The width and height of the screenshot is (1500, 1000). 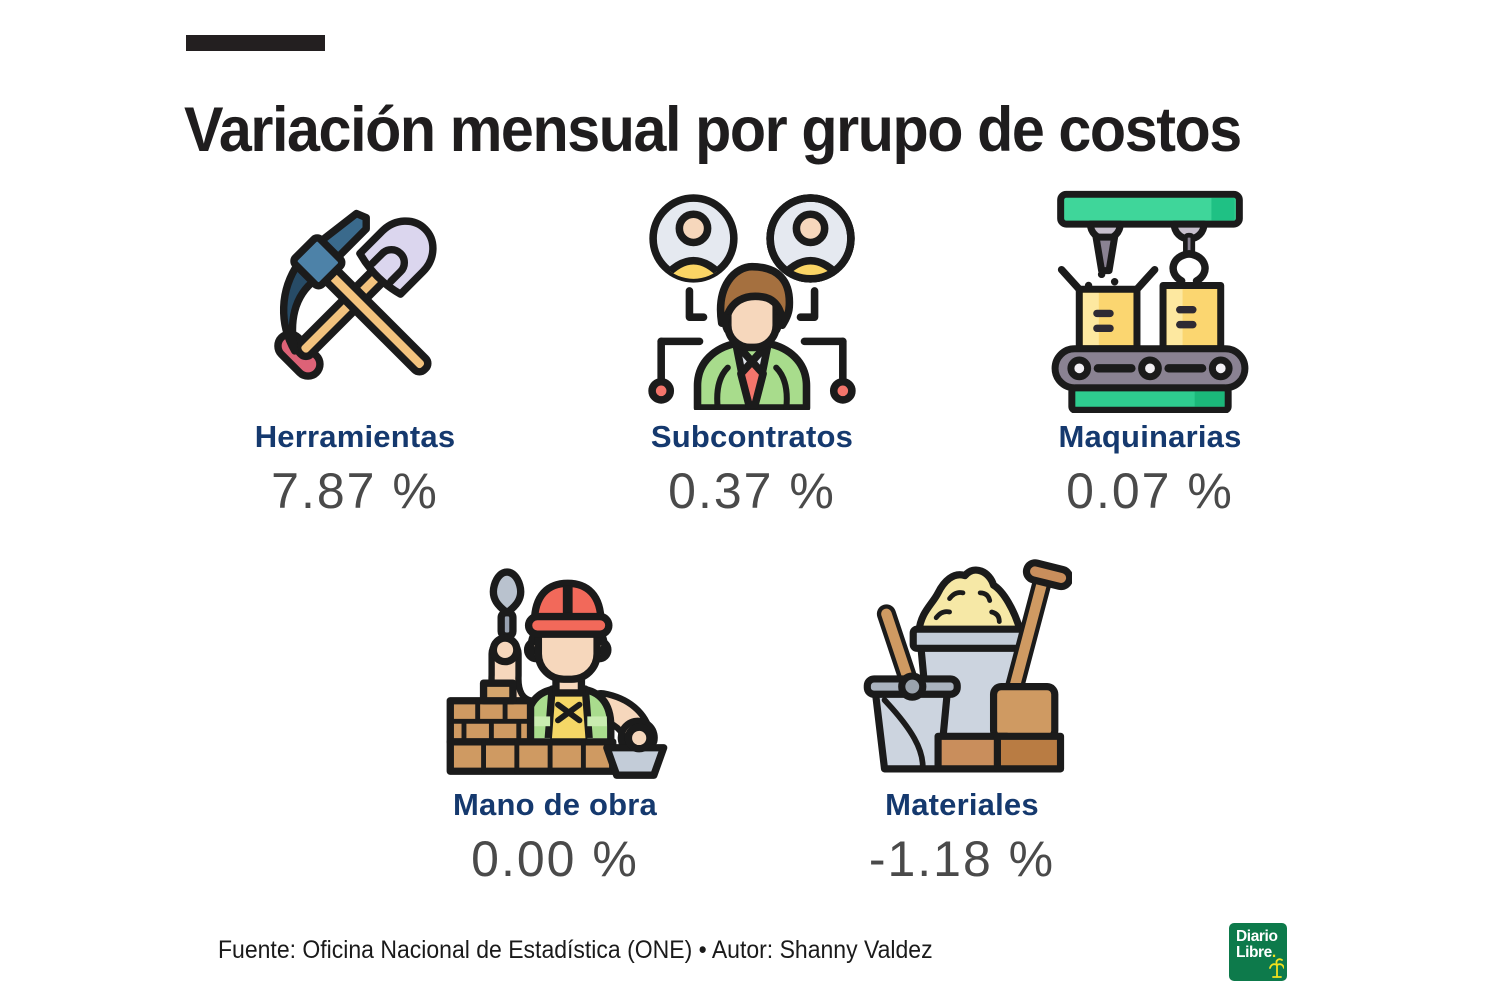 What do you see at coordinates (1150, 491) in the screenshot?
I see `item-value: 0.07 %` at bounding box center [1150, 491].